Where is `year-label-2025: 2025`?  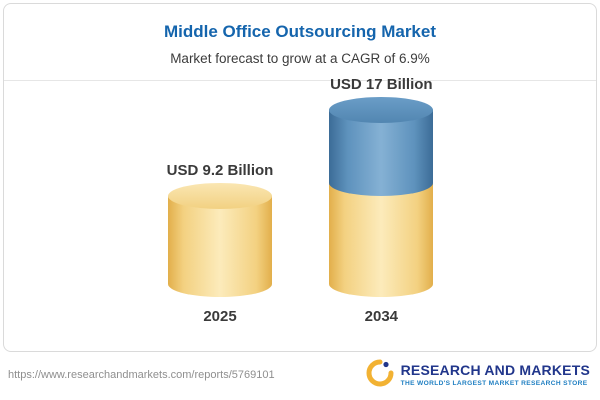
year-label-2025: 2025 is located at coordinates (220, 316).